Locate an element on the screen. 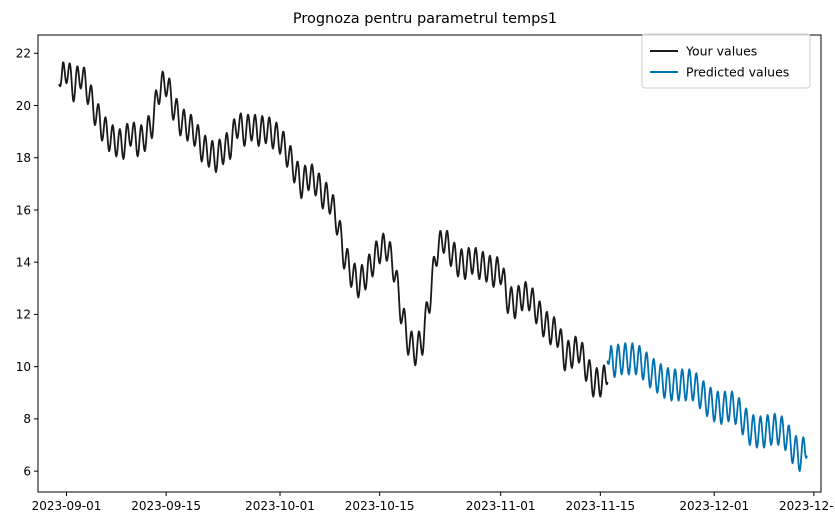 Image resolution: width=835 pixels, height=532 pixels. x-tick-label: 2023-09-15 is located at coordinates (166, 506).